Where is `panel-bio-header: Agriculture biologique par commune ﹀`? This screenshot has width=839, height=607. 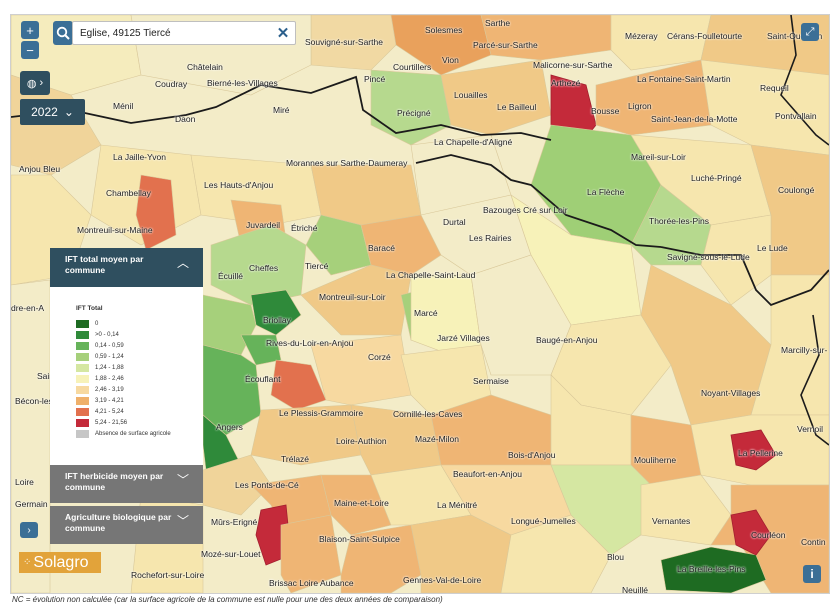 panel-bio-header: Agriculture biologique par commune ﹀ is located at coordinates (126, 525).